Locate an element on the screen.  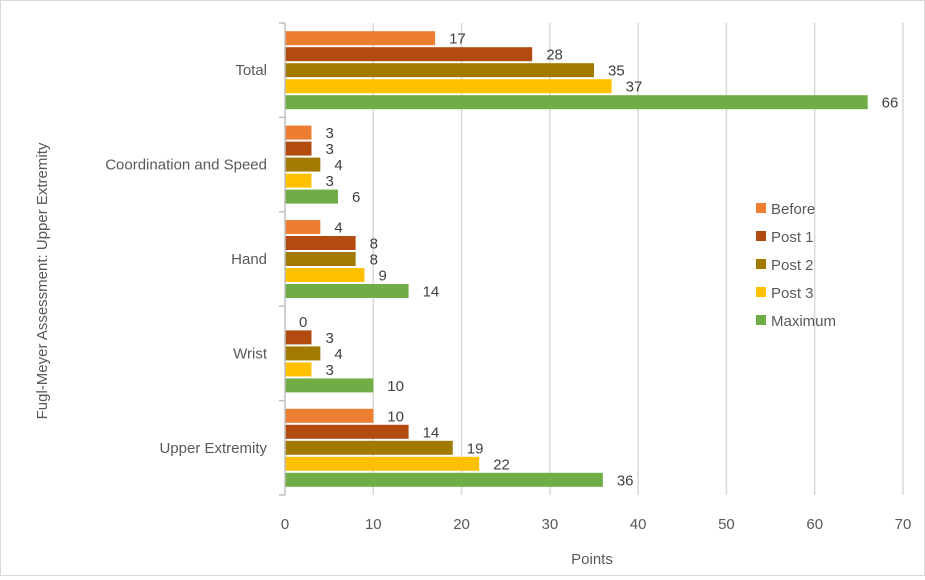
category-label: Upper Extremity is located at coordinates (213, 448).